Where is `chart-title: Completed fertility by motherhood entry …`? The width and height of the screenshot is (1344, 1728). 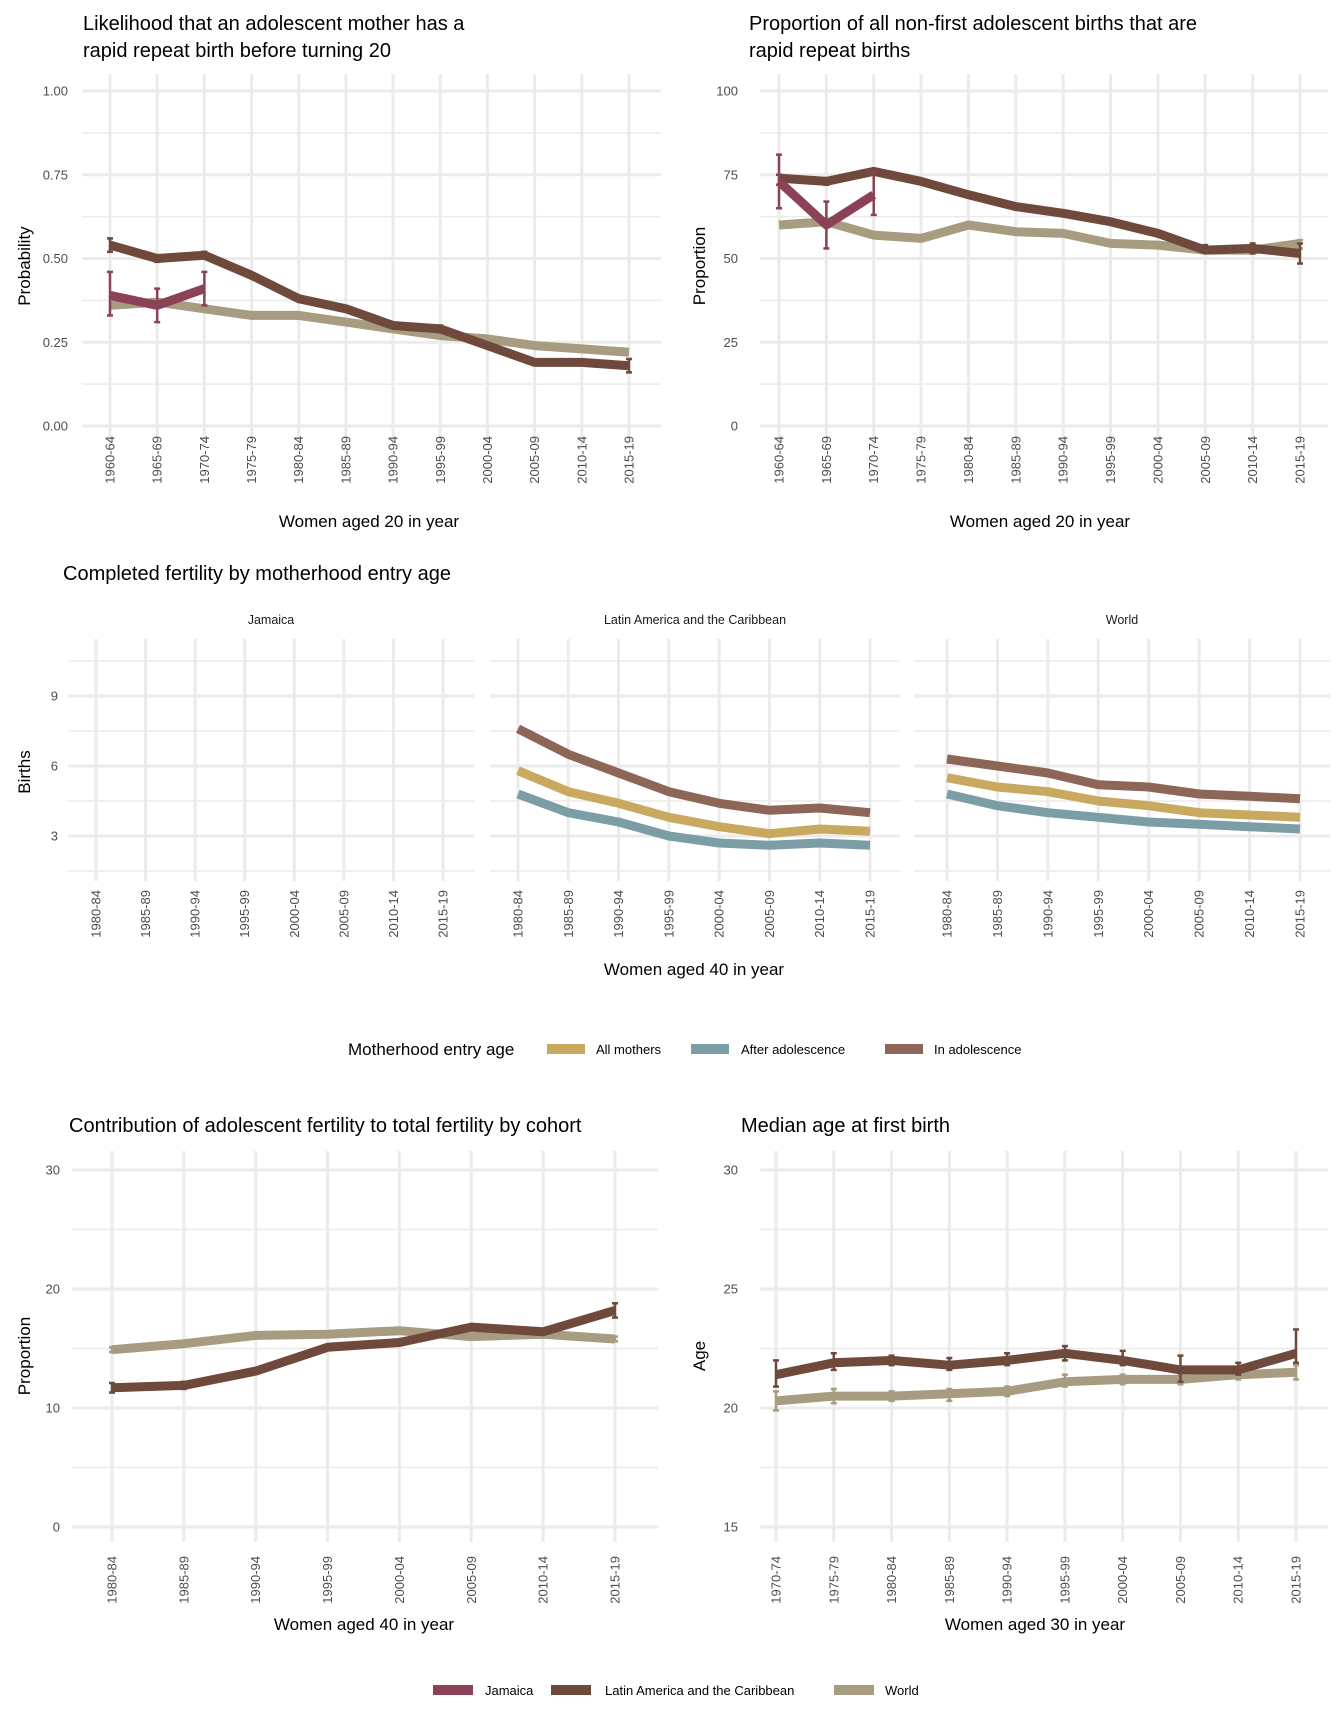
chart-title: Completed fertility by motherhood entry … is located at coordinates (257, 574).